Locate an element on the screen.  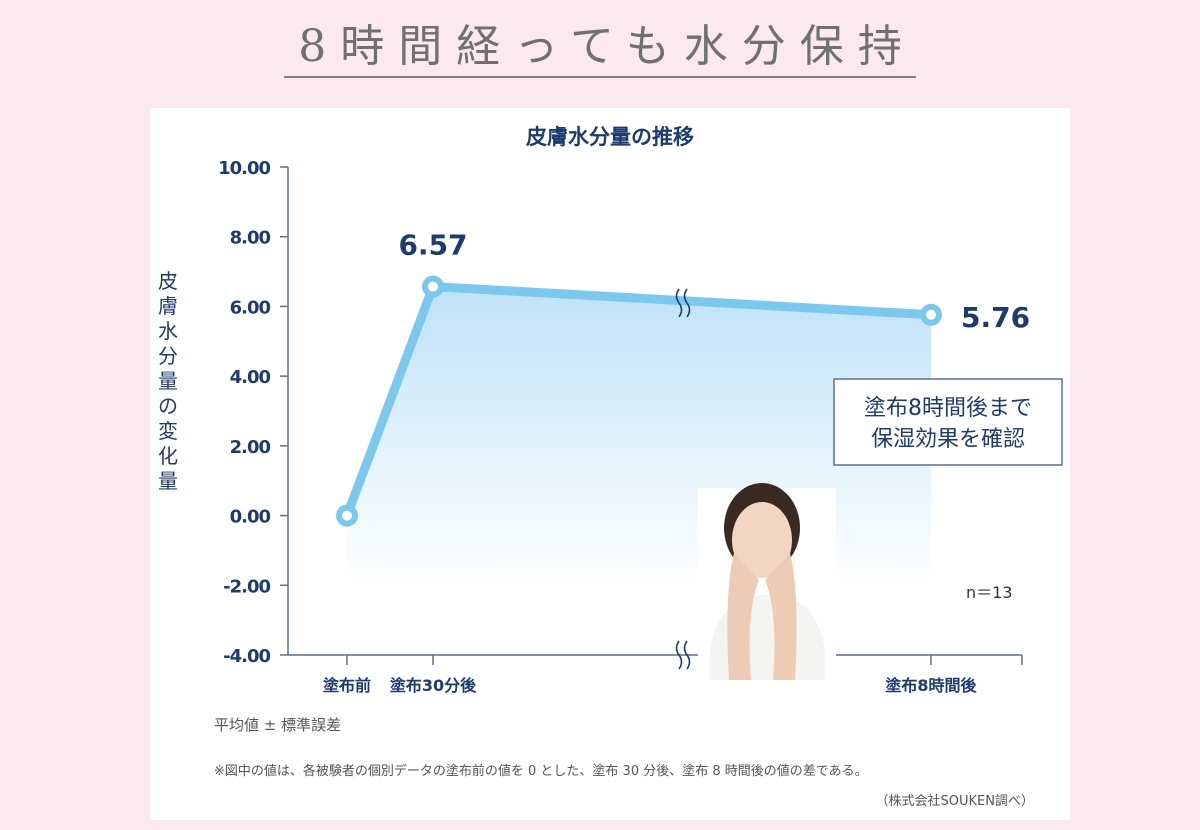
y-tick-label: -2.00 is located at coordinates (246, 586).